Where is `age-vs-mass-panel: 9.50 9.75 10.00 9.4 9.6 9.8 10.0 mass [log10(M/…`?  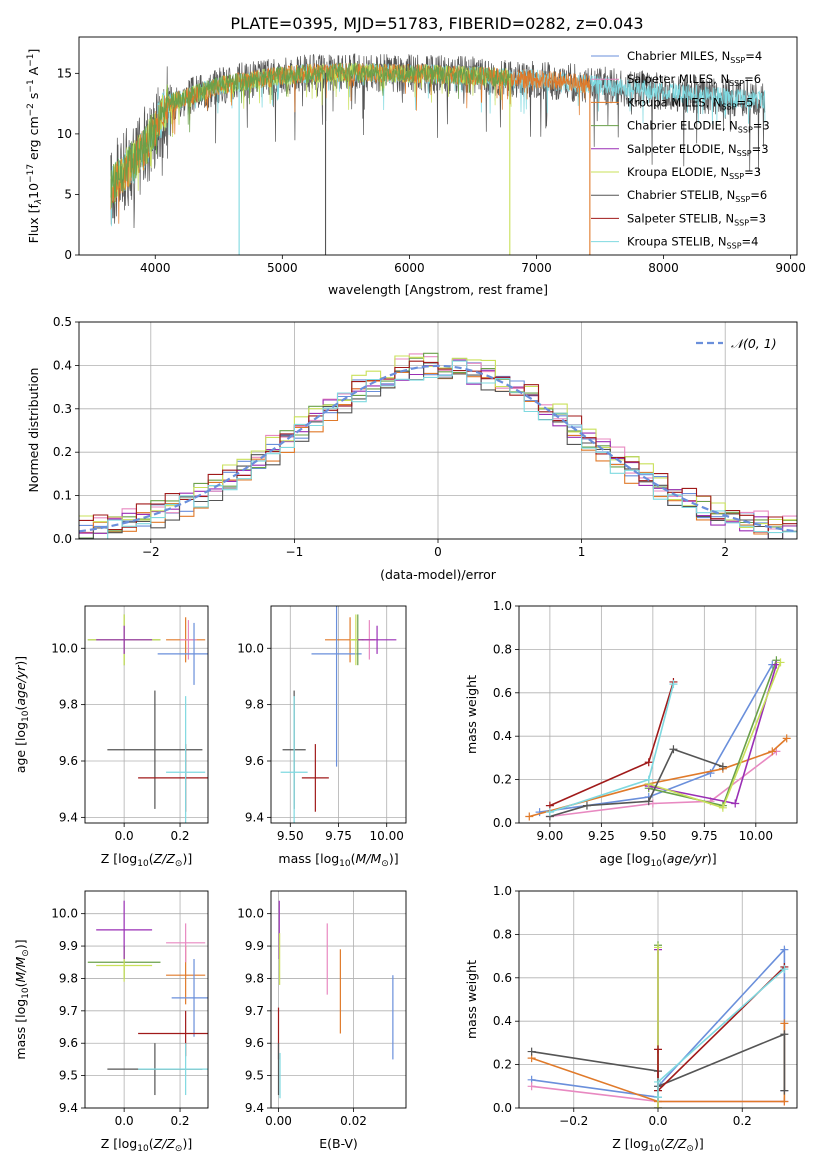 age-vs-mass-panel: 9.50 9.75 10.00 9.4 9.6 9.8 10.0 mass [log10(M/… is located at coordinates (322, 737).